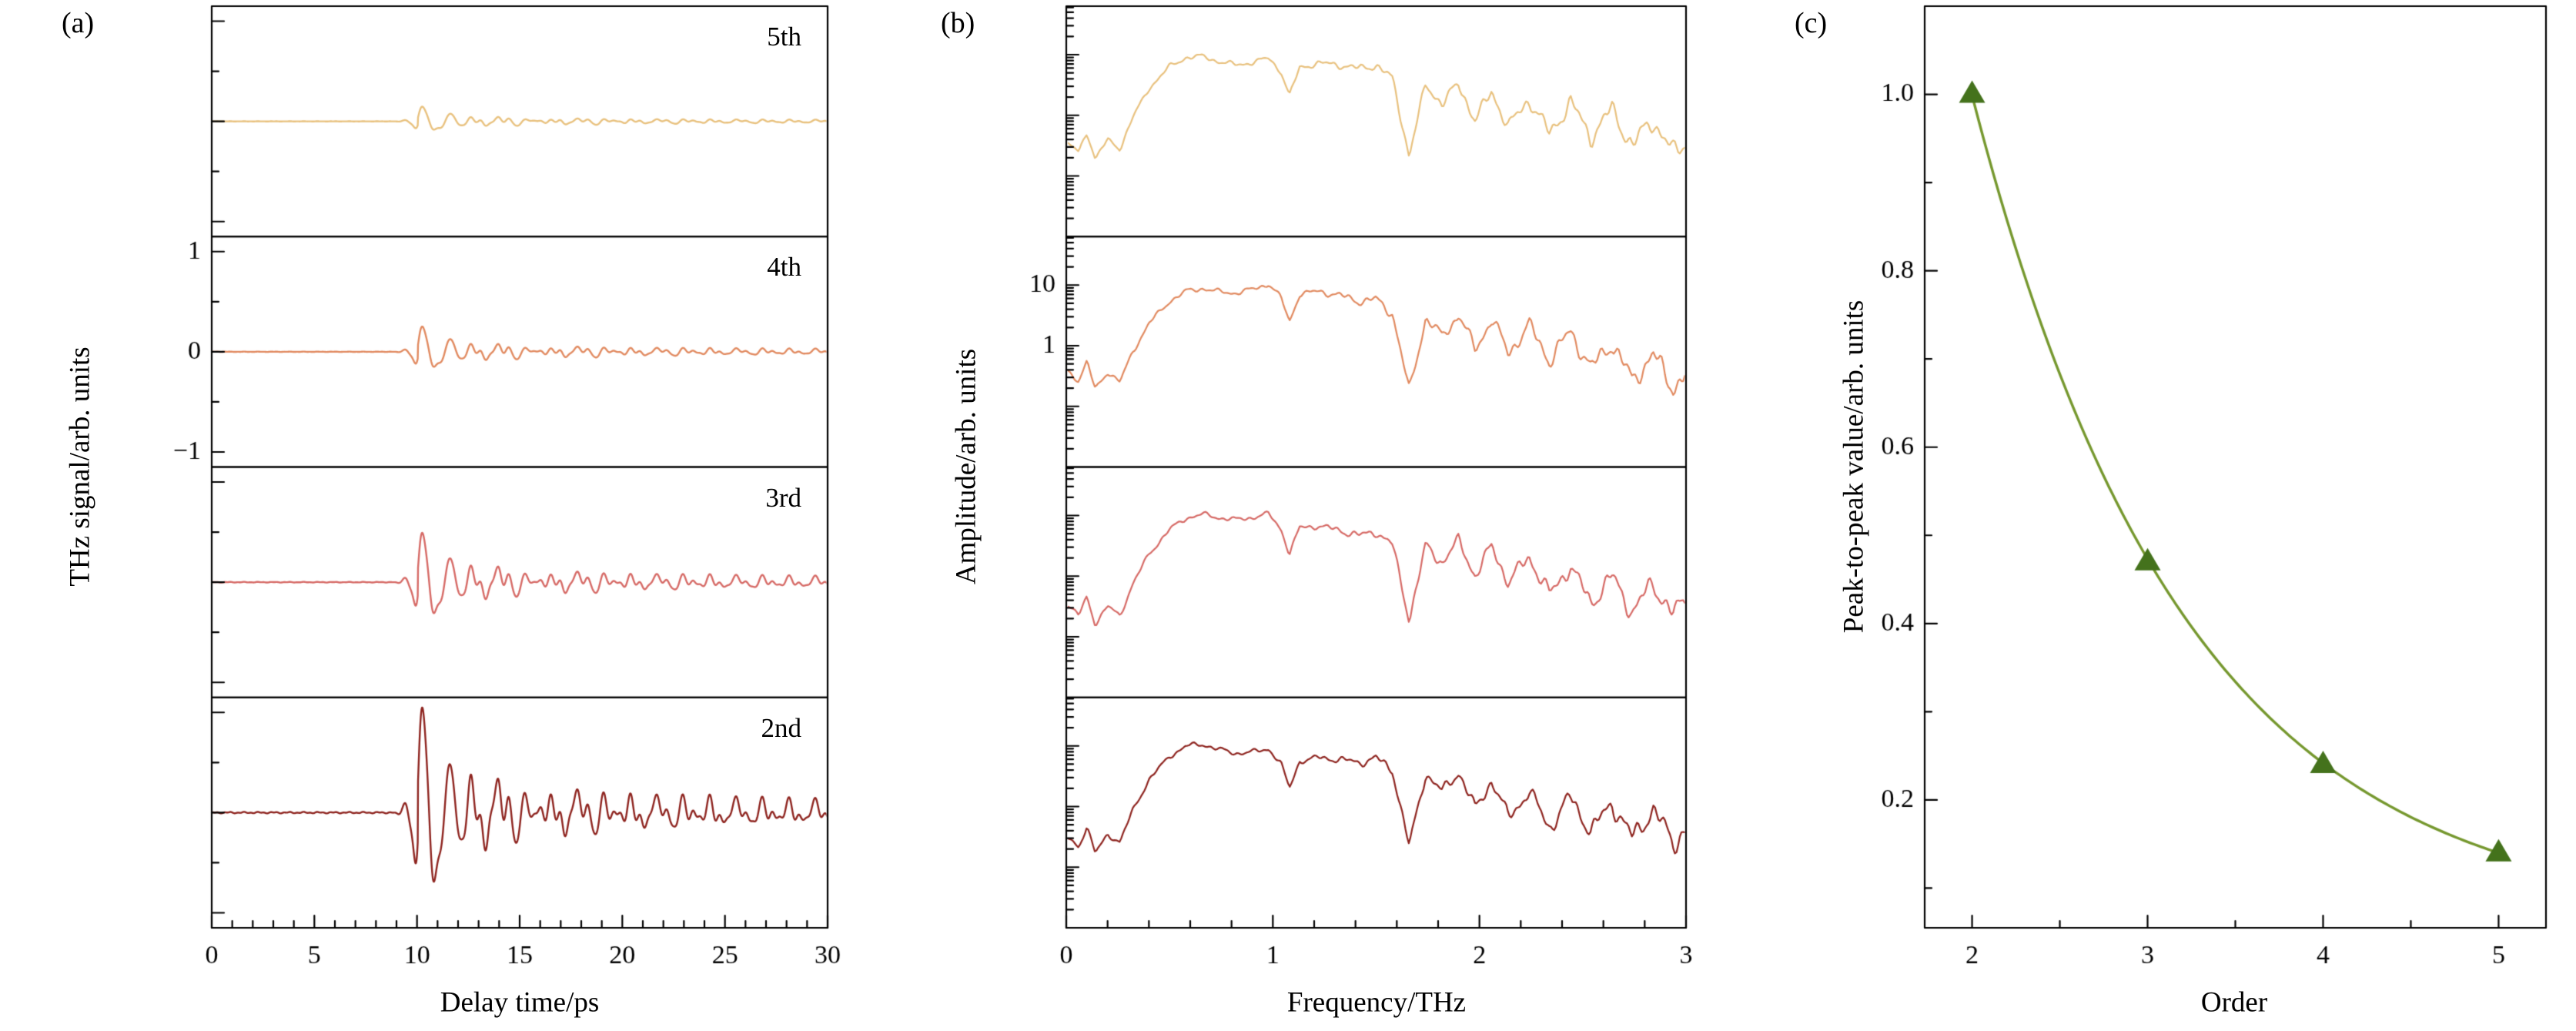 The height and width of the screenshot is (1031, 2576). I want to click on panel-c-xaxis-label: Order, so click(2234, 1002).